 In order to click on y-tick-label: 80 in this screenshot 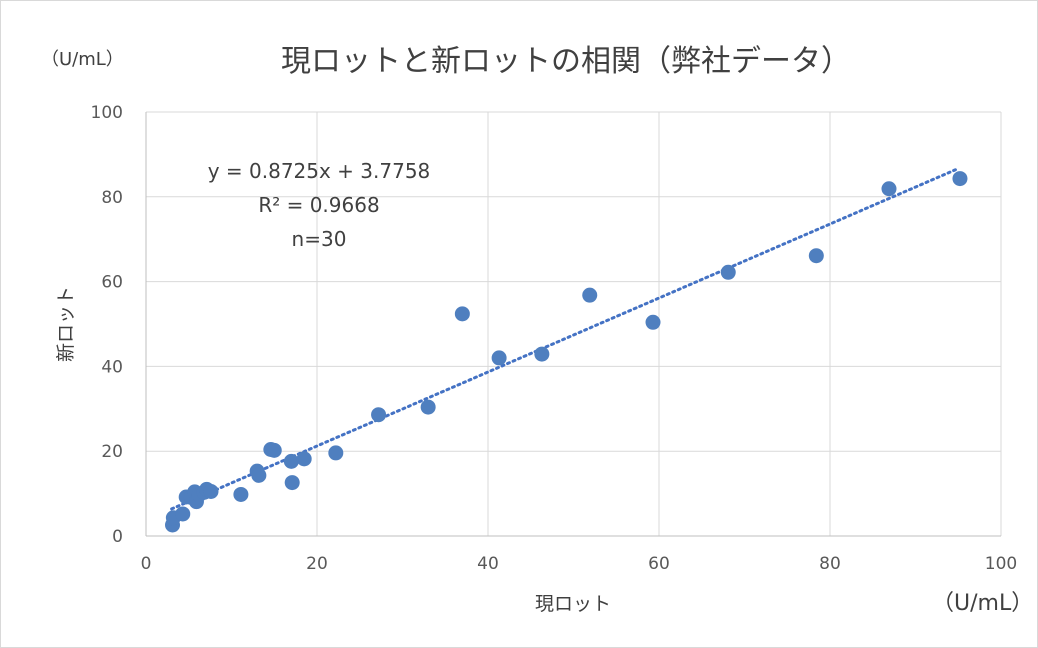, I will do `click(112, 198)`.